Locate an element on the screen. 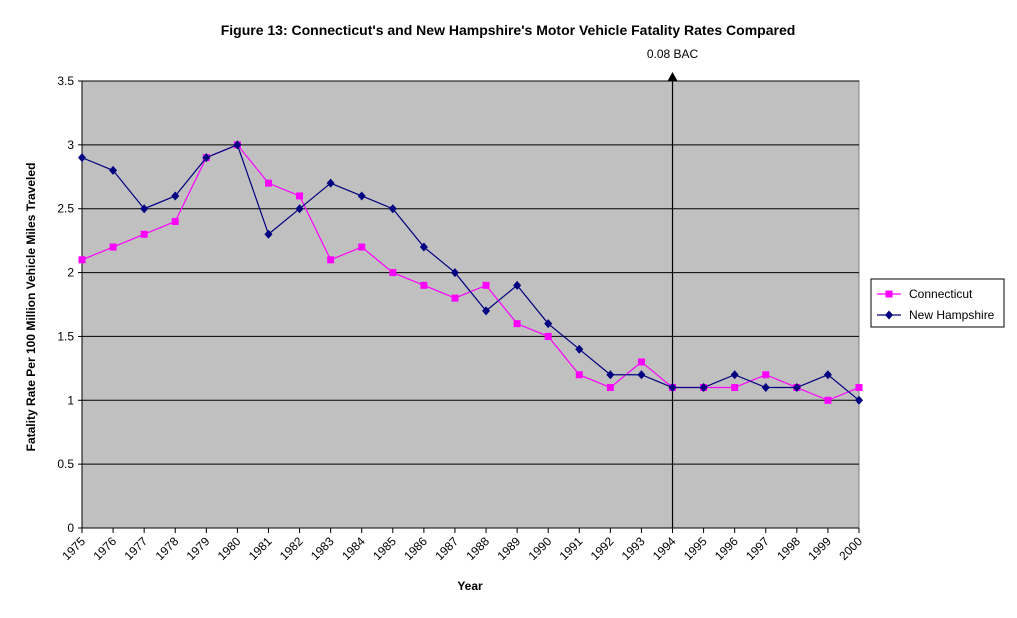 The height and width of the screenshot is (618, 1017). legend-label-connecticut: Connecticut is located at coordinates (941, 294).